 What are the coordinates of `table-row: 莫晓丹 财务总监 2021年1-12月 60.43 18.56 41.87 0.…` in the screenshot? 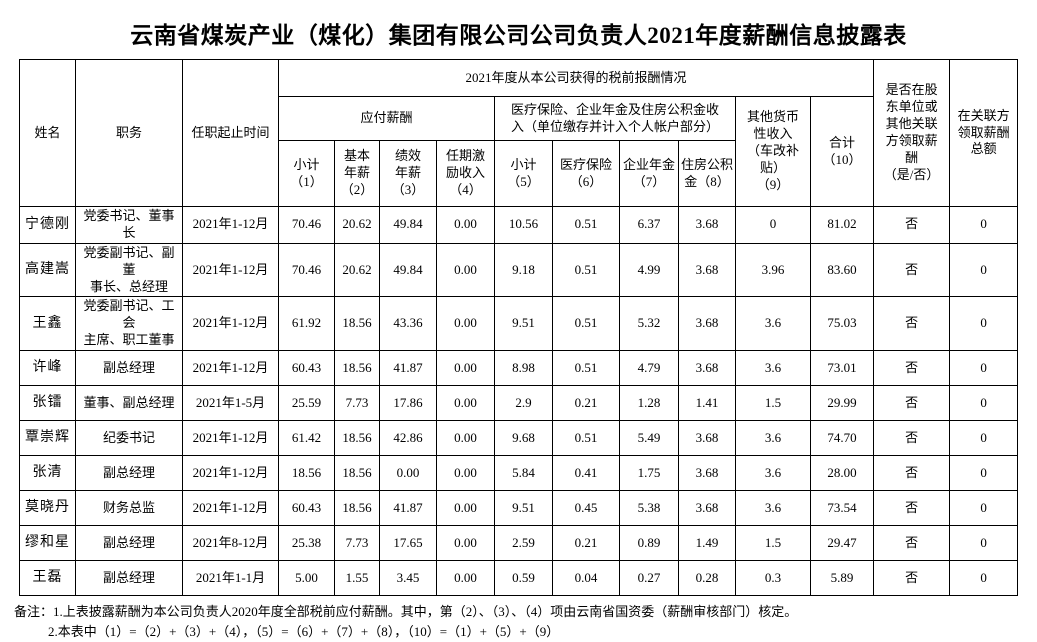 It's located at (519, 508).